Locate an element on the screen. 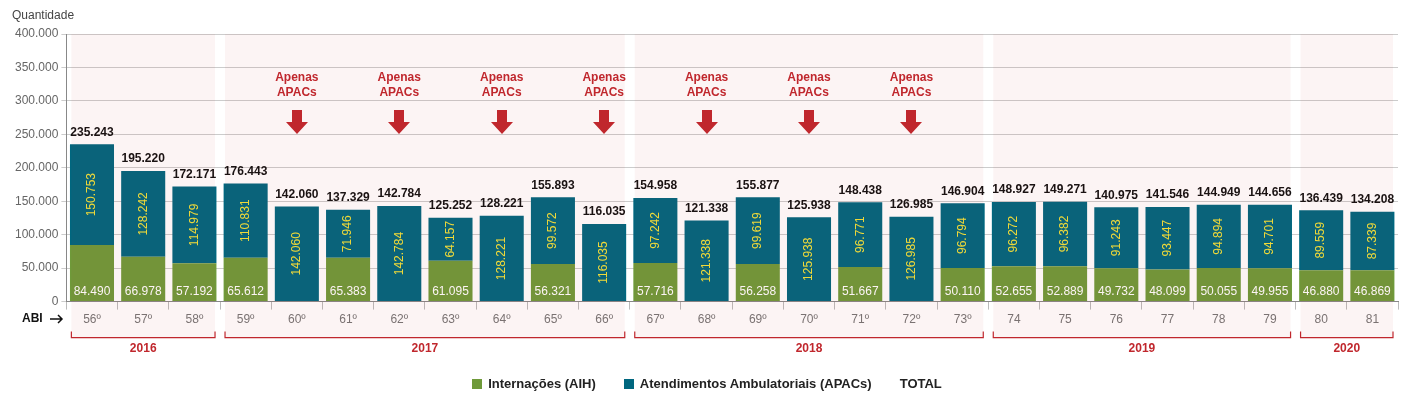 The height and width of the screenshot is (412, 1414). text: TOTAL is located at coordinates (920, 383).